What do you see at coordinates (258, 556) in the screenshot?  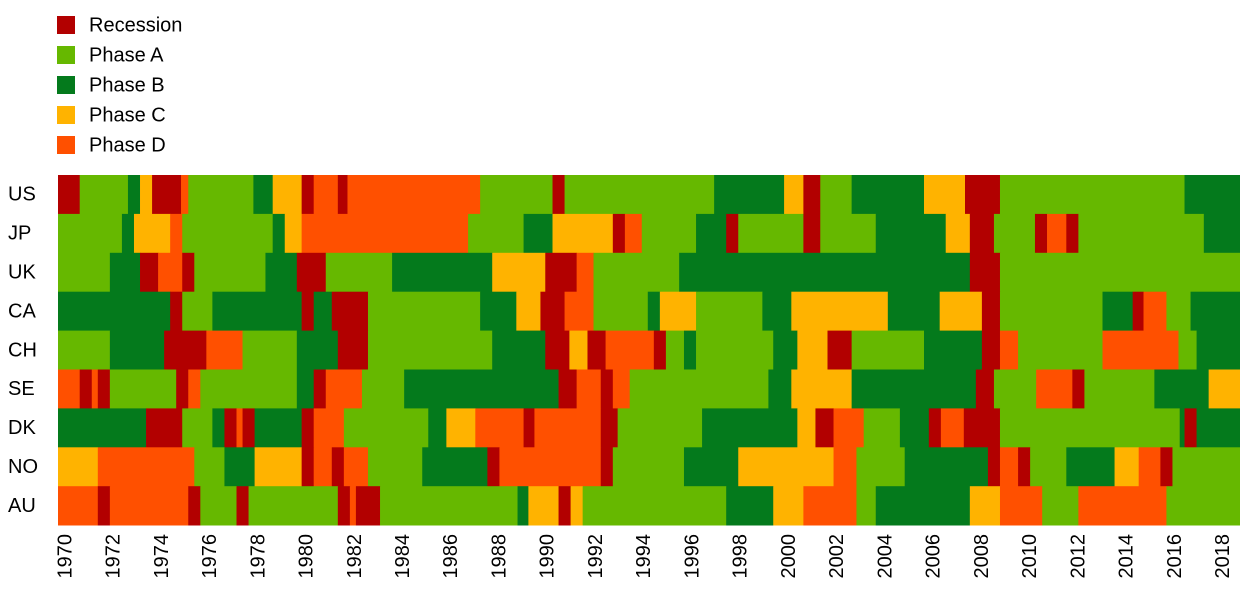 I see `x-tick-label: 1978` at bounding box center [258, 556].